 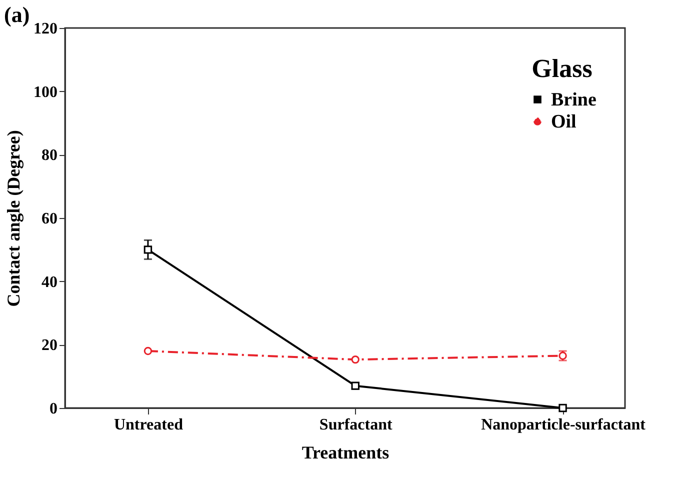 What do you see at coordinates (50, 219) in the screenshot?
I see `y-tick-label: 60` at bounding box center [50, 219].